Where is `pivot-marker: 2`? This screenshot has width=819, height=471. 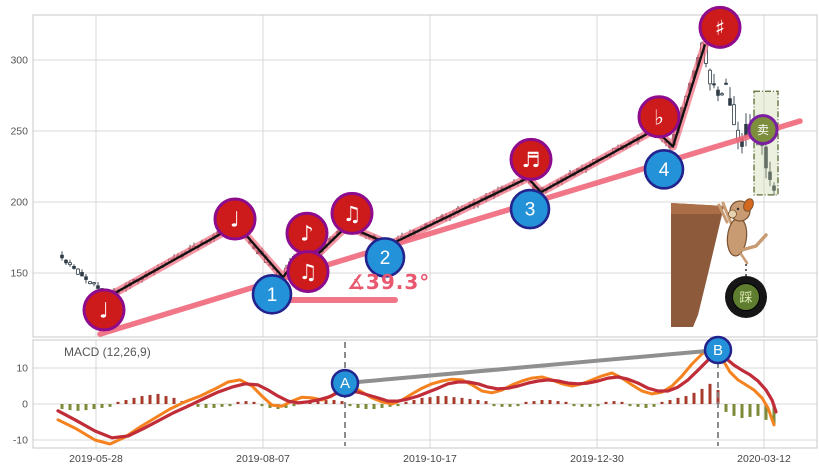 pivot-marker: 2 is located at coordinates (385, 257).